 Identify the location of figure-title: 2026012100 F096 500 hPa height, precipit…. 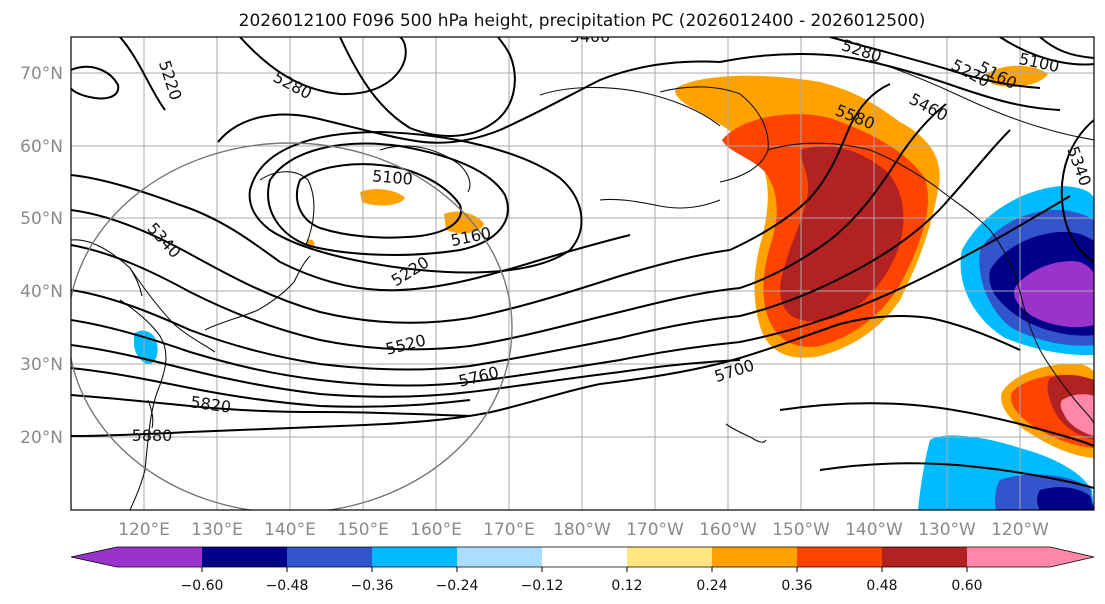
(582, 21).